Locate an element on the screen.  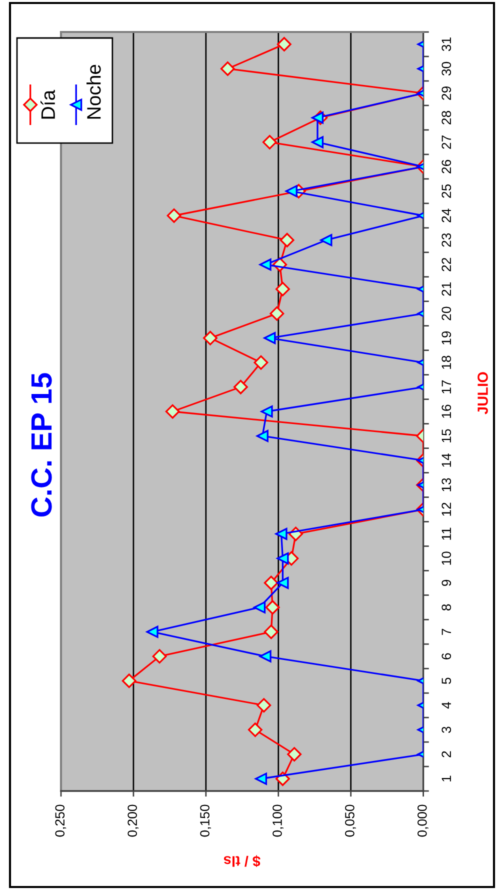
y-tick-label: 25 is located at coordinates (447, 191).